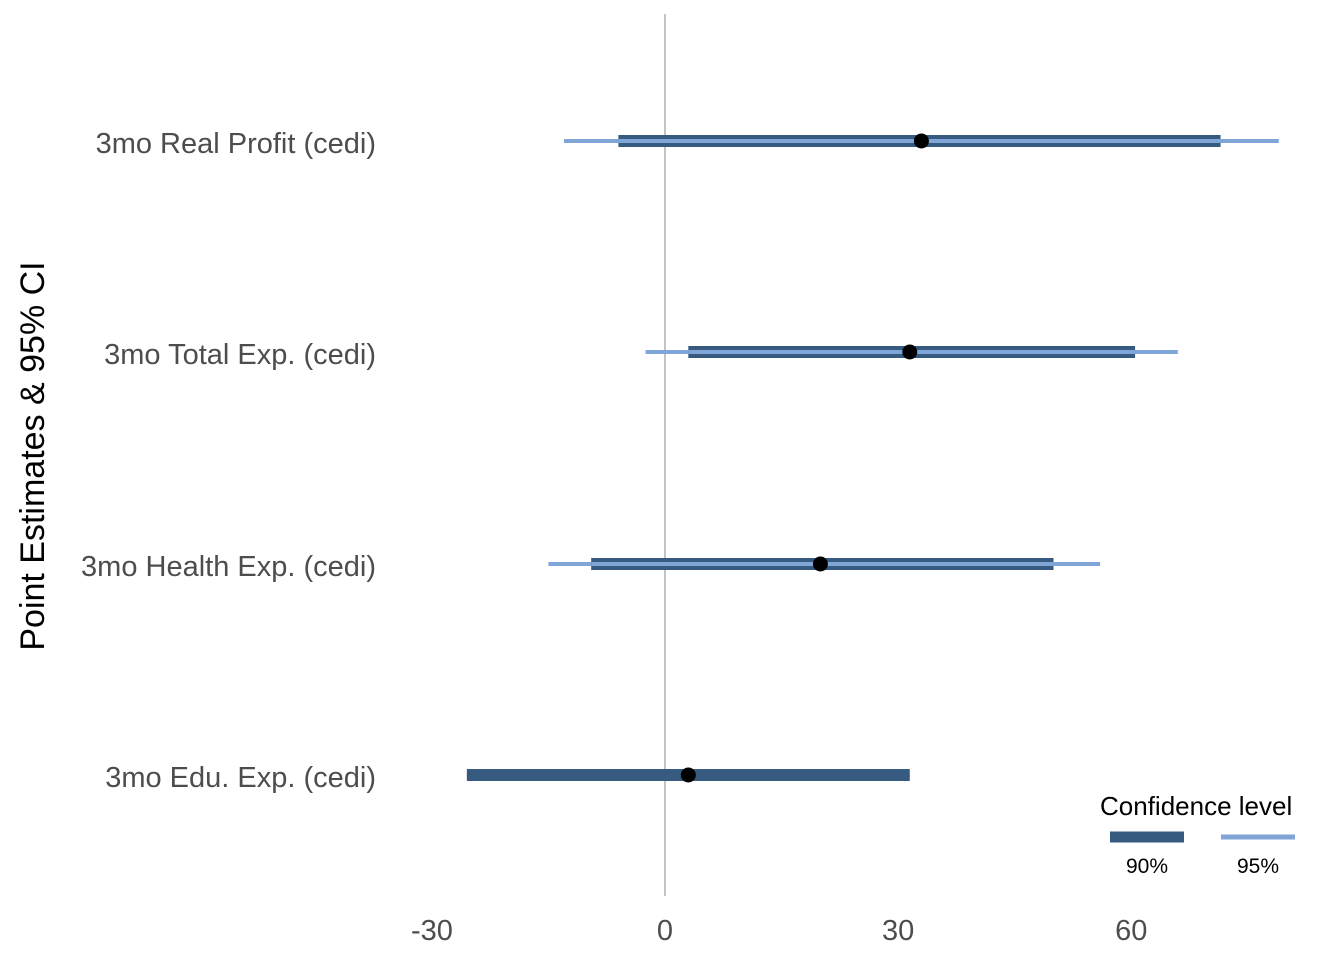 This screenshot has height=960, width=1344. I want to click on x-tick-labels: -30 0 30 60, so click(779, 931).